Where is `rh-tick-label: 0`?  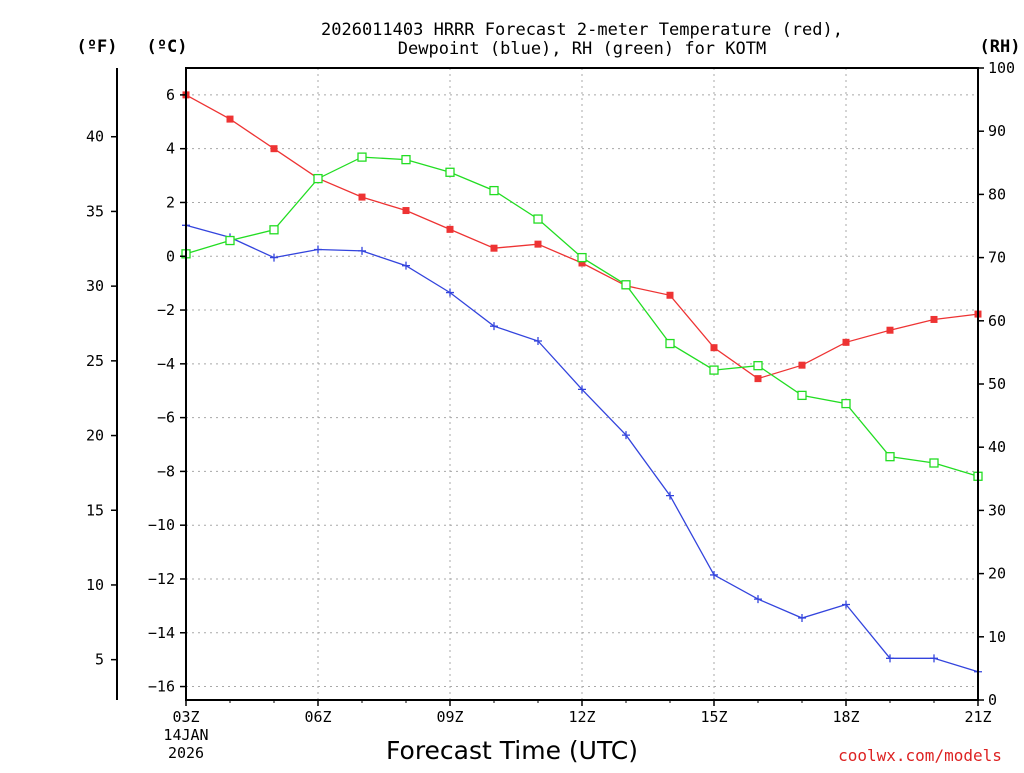
rh-tick-label: 0 is located at coordinates (992, 700).